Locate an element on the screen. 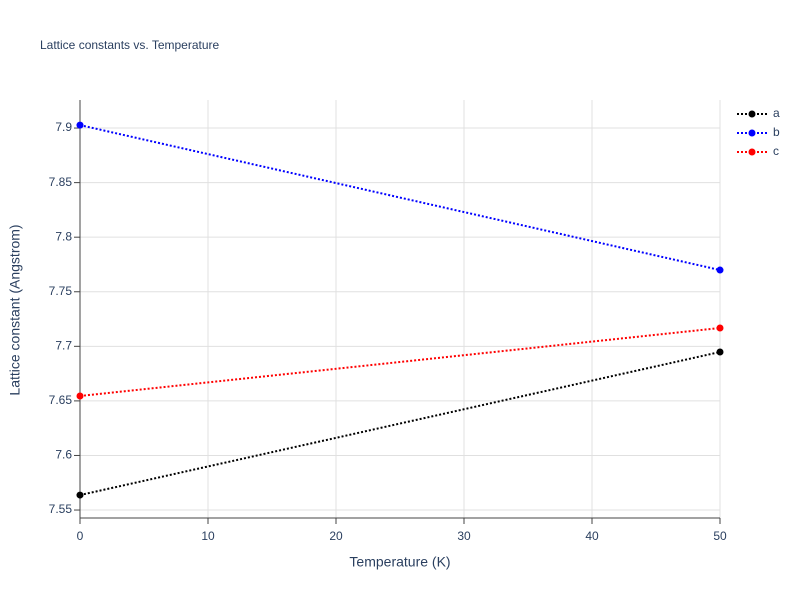 The image size is (800, 605). y-tick-label: 7.55 is located at coordinates (61, 509).